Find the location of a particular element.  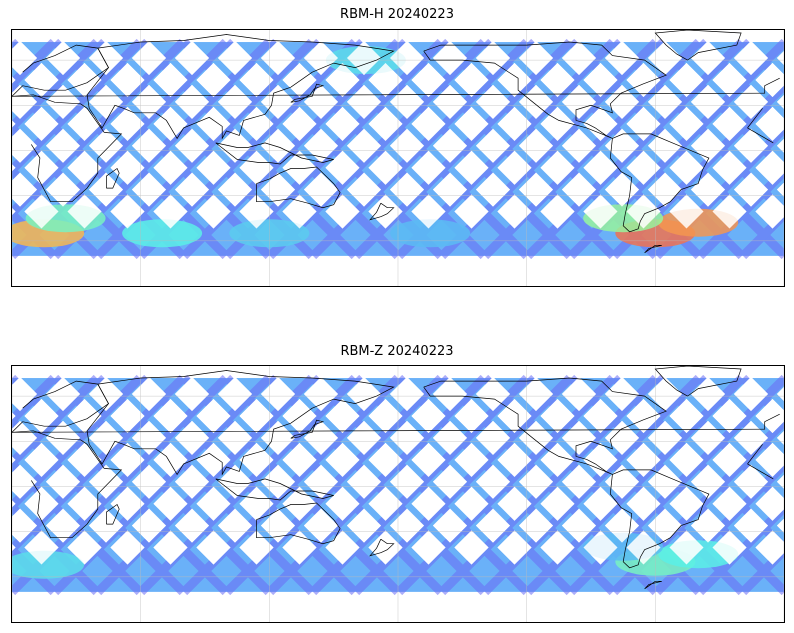

panel-title-rbm-z: RBM-Z 20240223 is located at coordinates (397, 351).